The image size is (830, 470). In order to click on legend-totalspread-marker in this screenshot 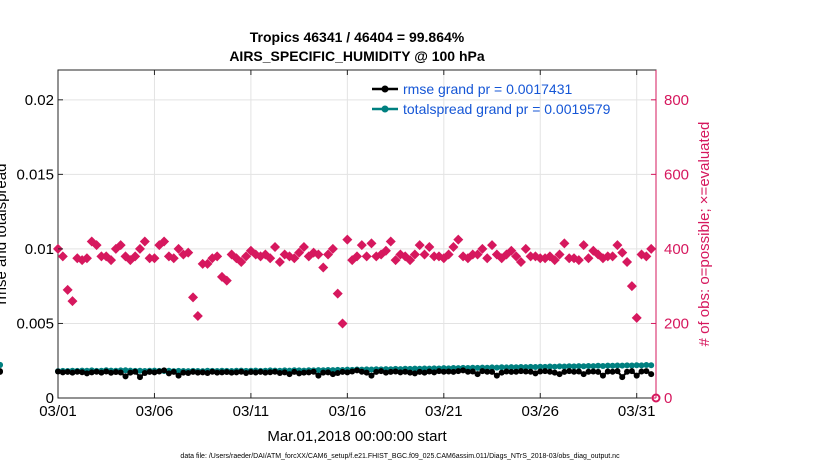, I will do `click(385, 109)`.